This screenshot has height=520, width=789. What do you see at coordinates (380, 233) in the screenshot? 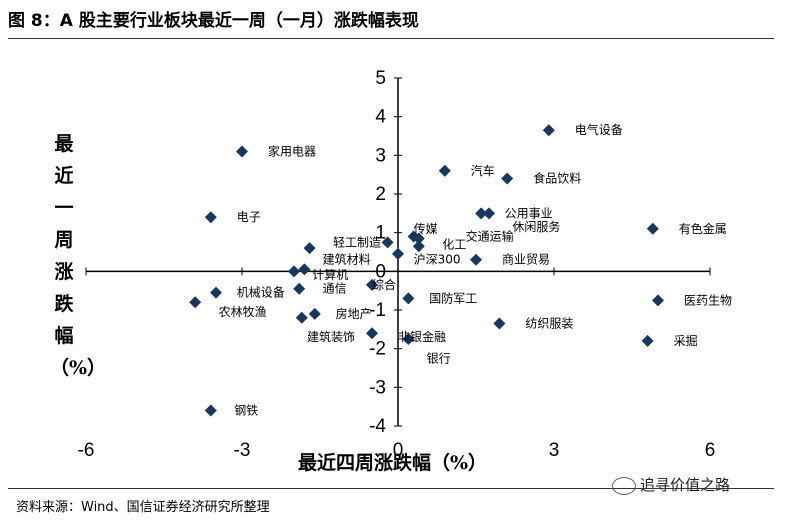
I see `y-tick-label: 1` at bounding box center [380, 233].